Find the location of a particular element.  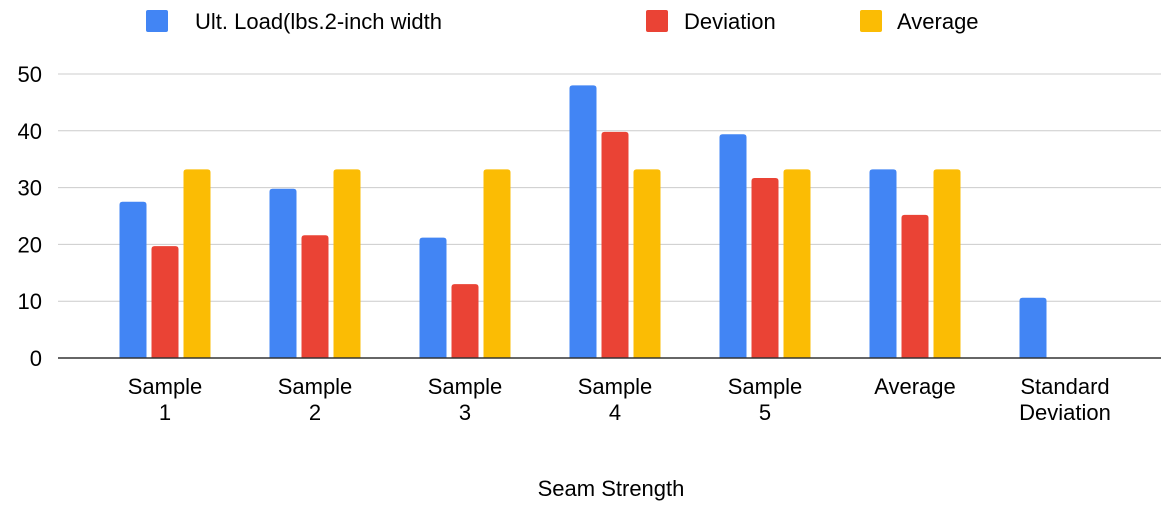

y-tick-label: 50 is located at coordinates (30, 74).